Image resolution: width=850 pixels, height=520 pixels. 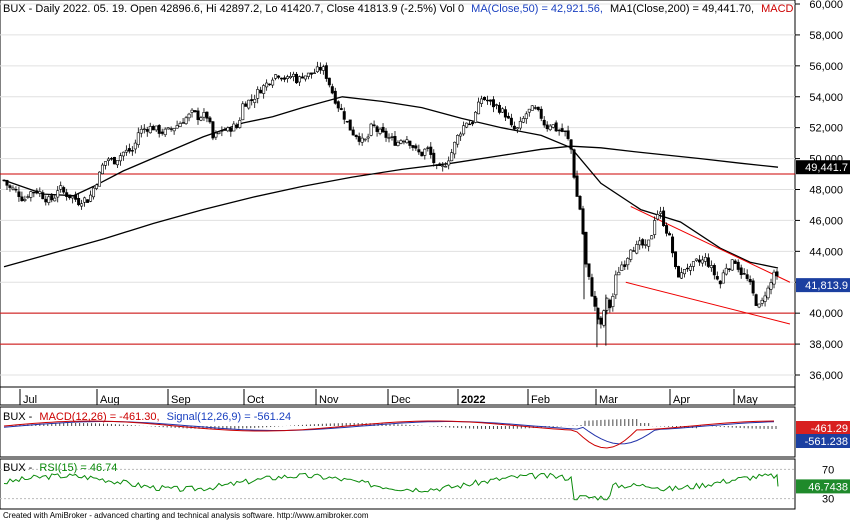 I want to click on price-y-tick-label: 54,000, so click(x=826, y=98).